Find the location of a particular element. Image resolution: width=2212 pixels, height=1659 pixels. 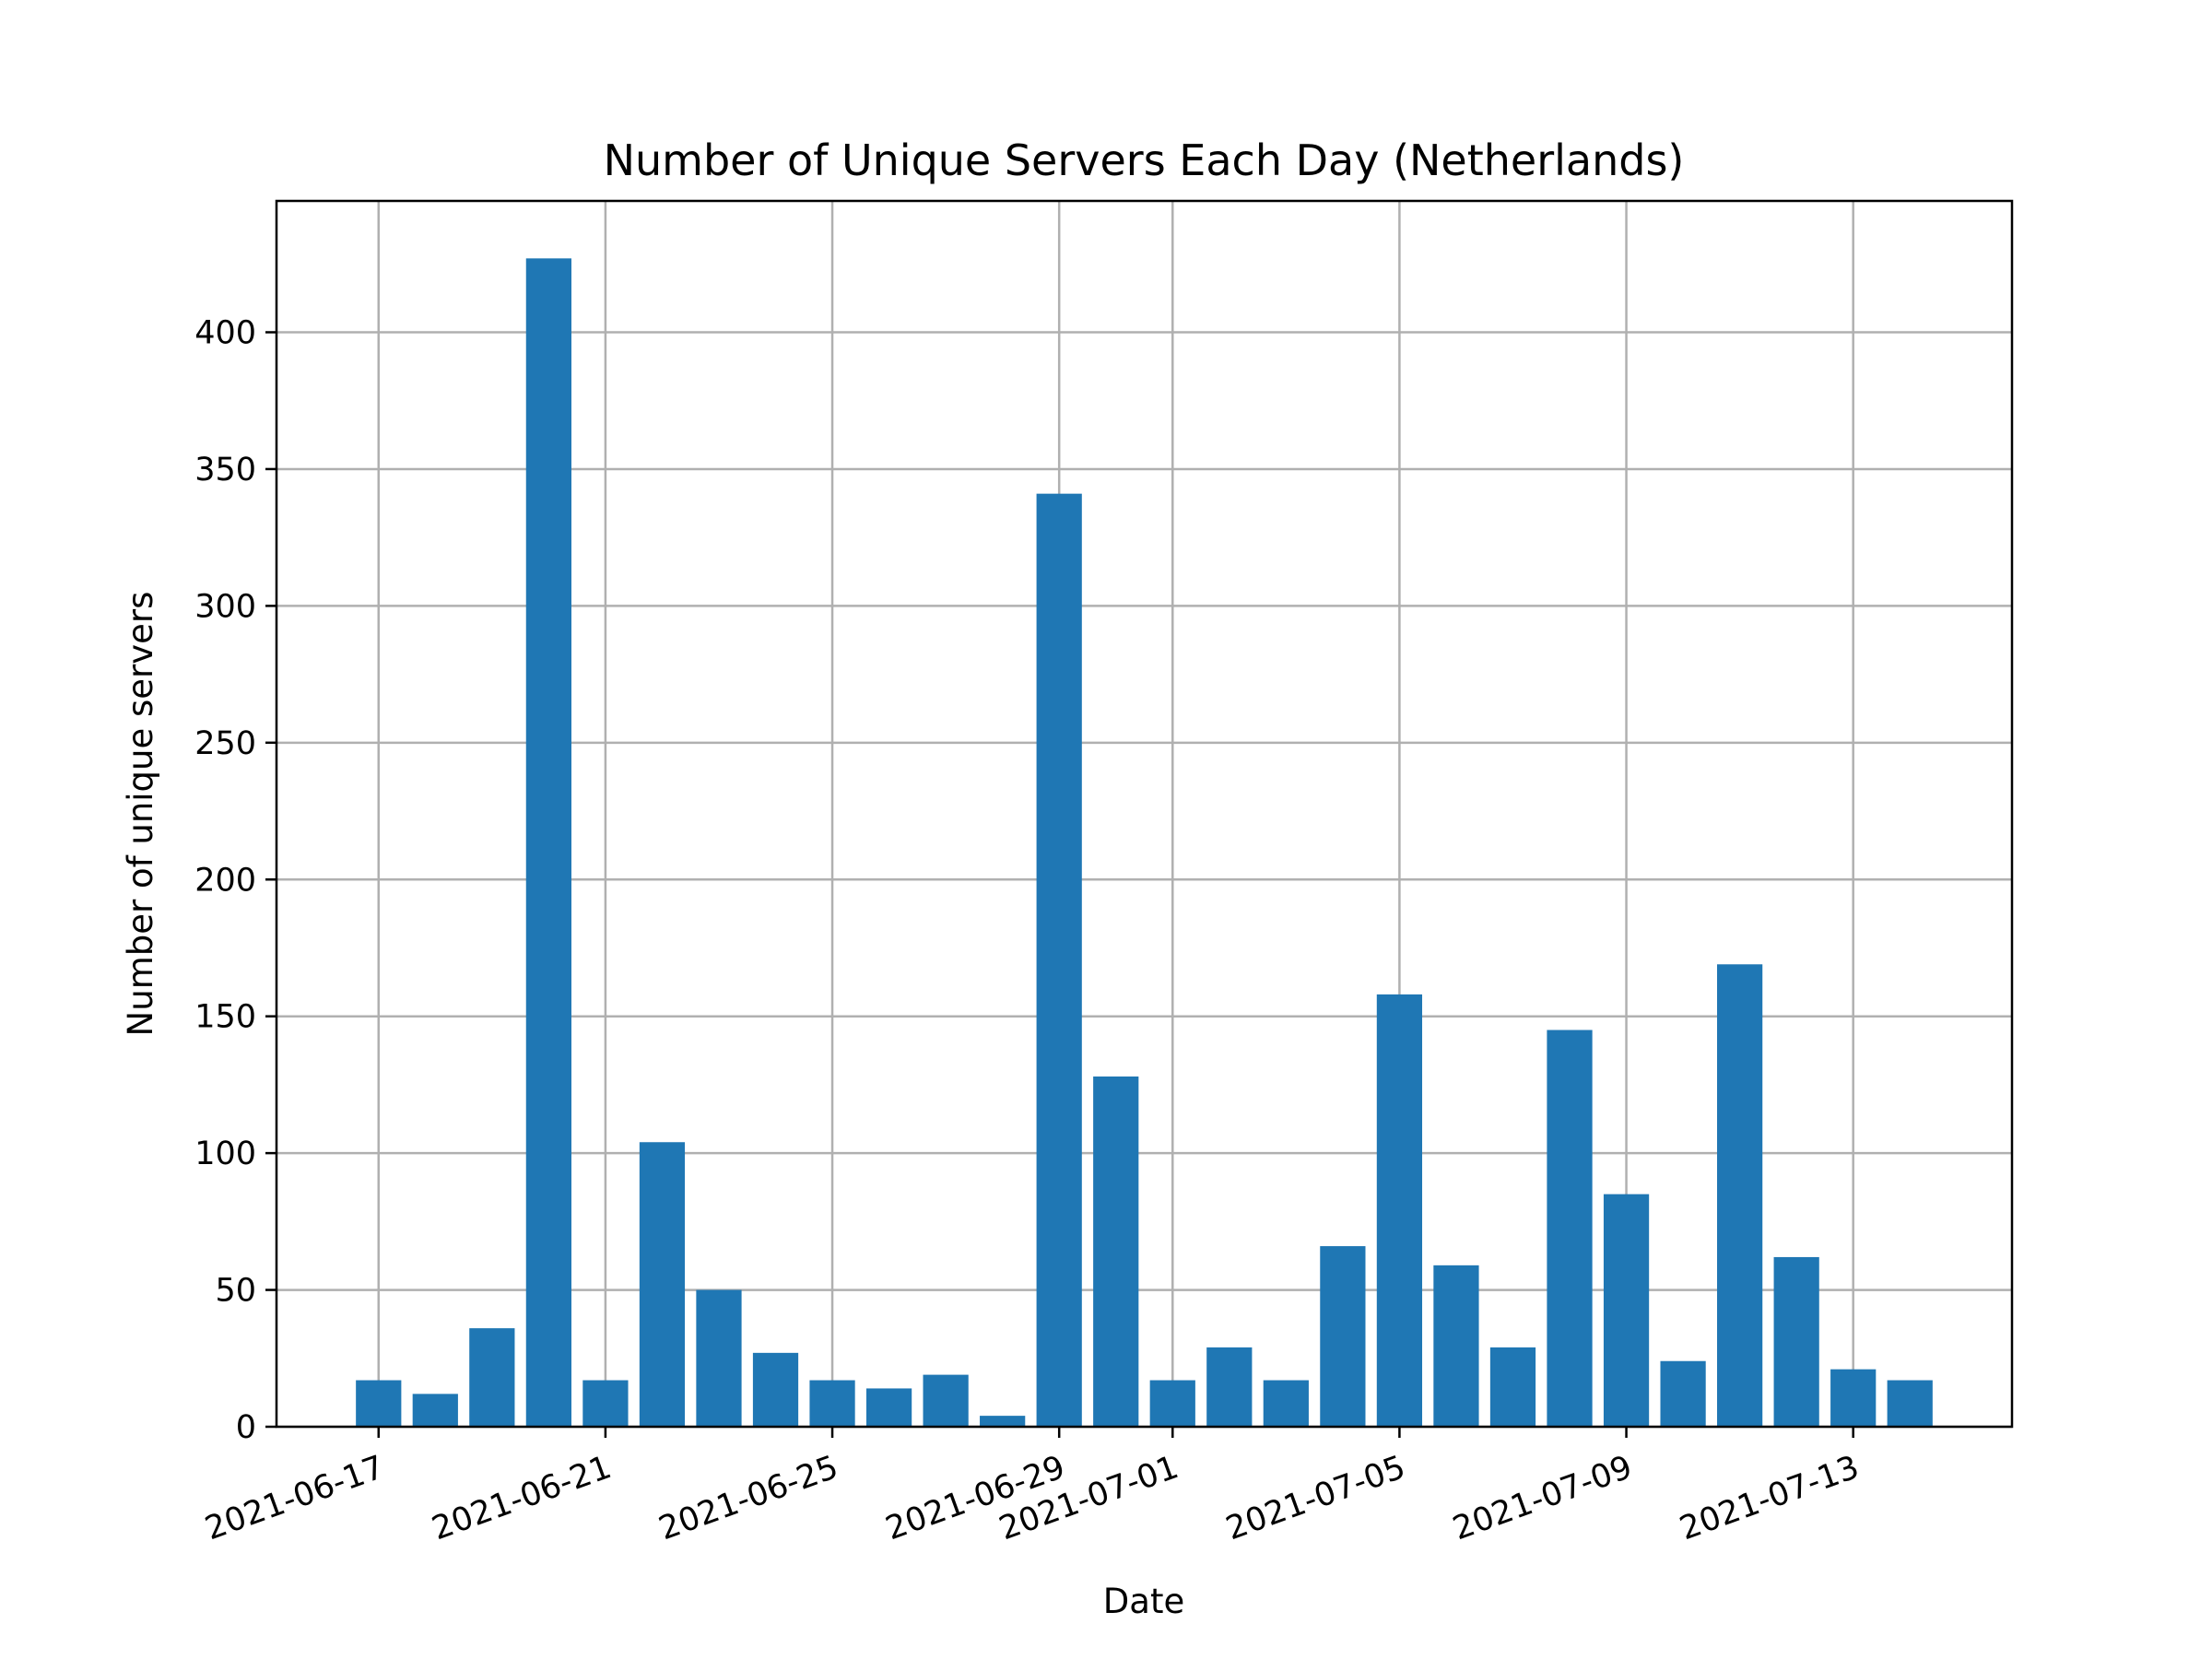

y-tick-label: 400 is located at coordinates (225, 333).